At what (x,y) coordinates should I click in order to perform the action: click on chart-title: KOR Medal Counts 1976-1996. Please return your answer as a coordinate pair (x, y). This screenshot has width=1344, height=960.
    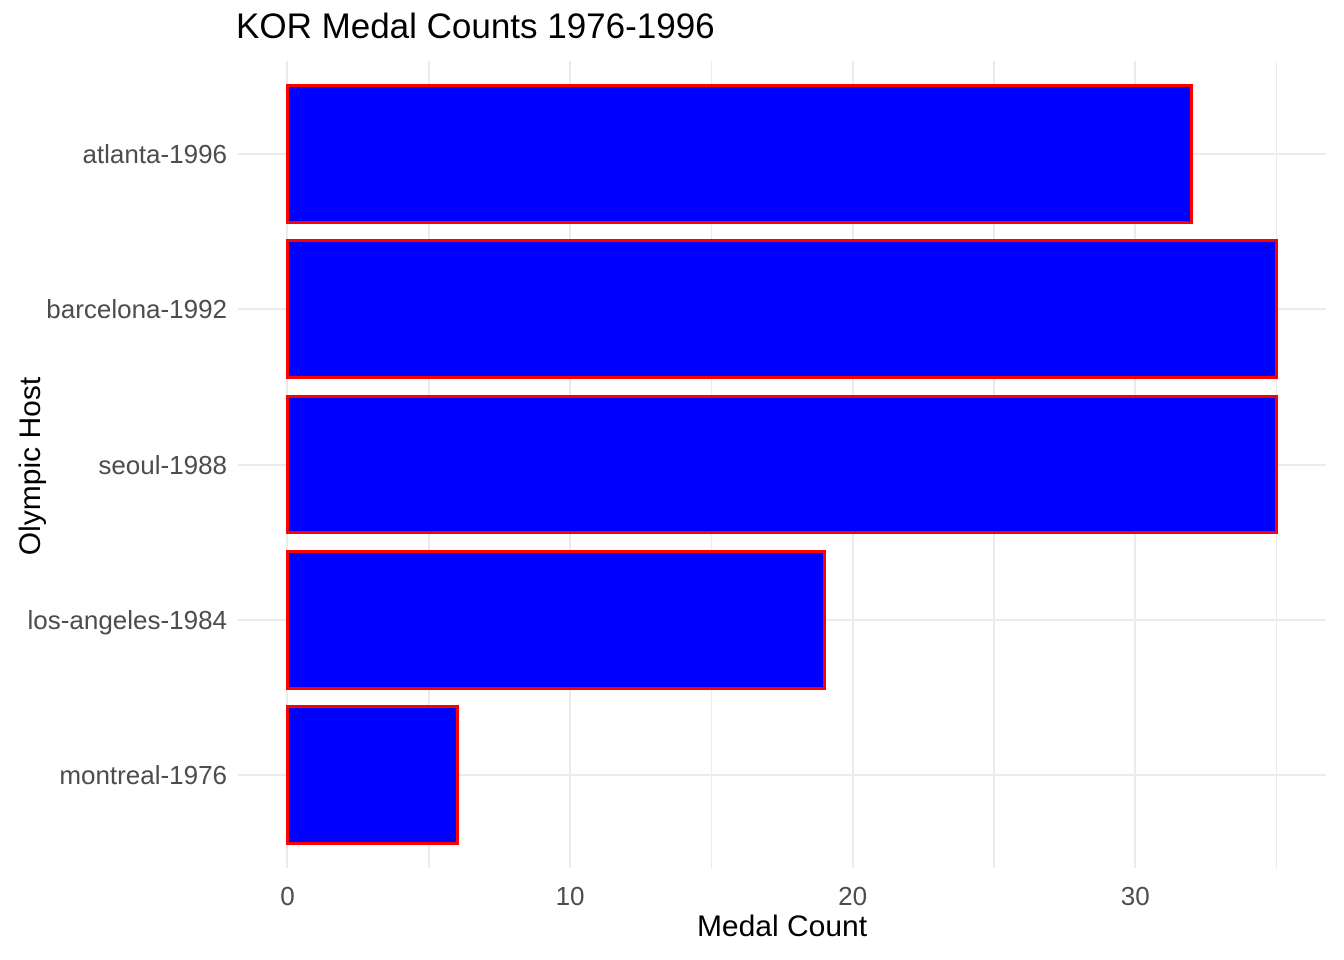
    Looking at the image, I should click on (475, 26).